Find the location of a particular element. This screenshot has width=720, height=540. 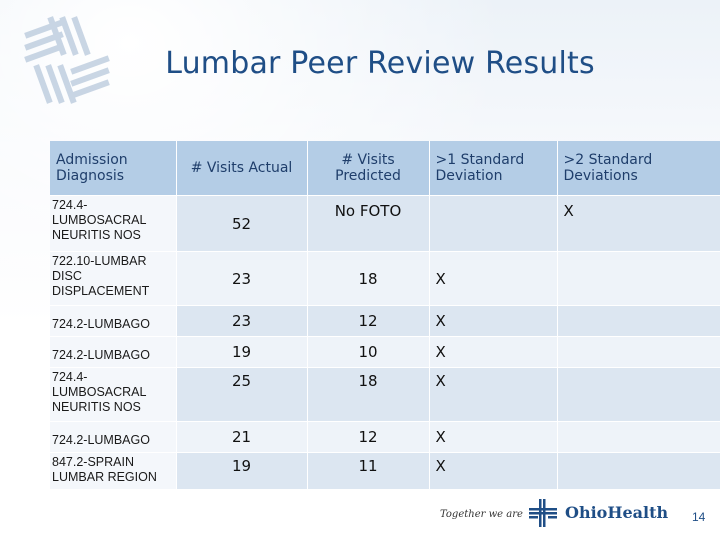

ohiohealth-cross-logo-icon is located at coordinates (543, 513).